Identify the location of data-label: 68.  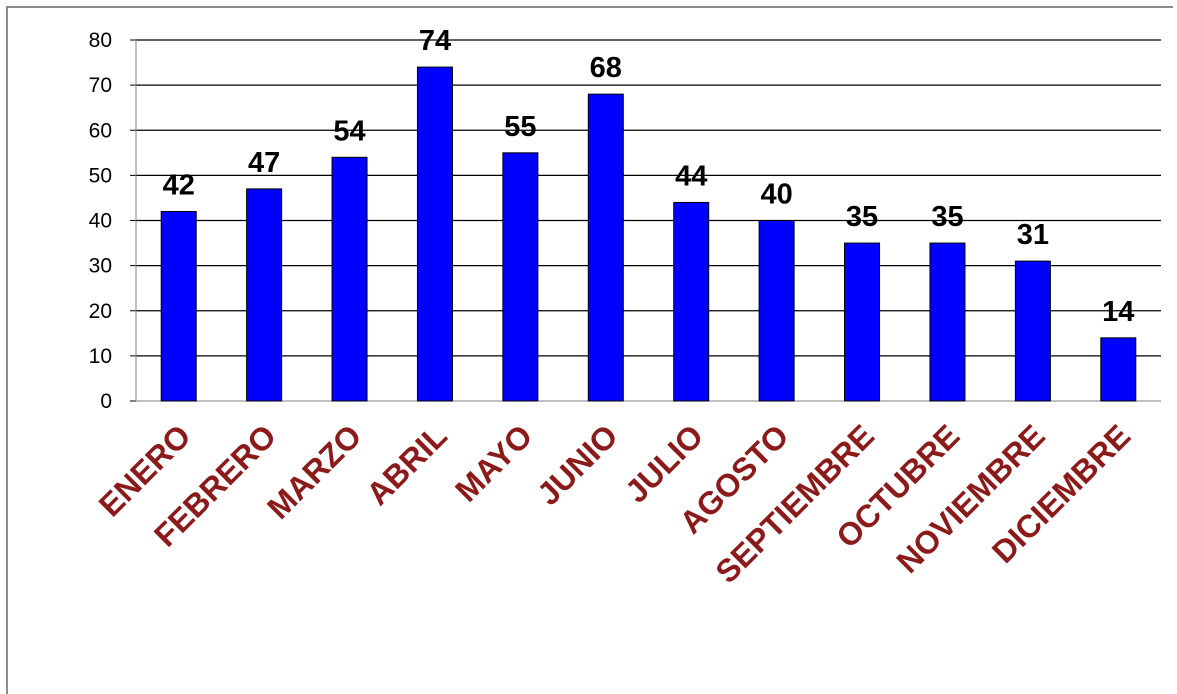
(606, 68).